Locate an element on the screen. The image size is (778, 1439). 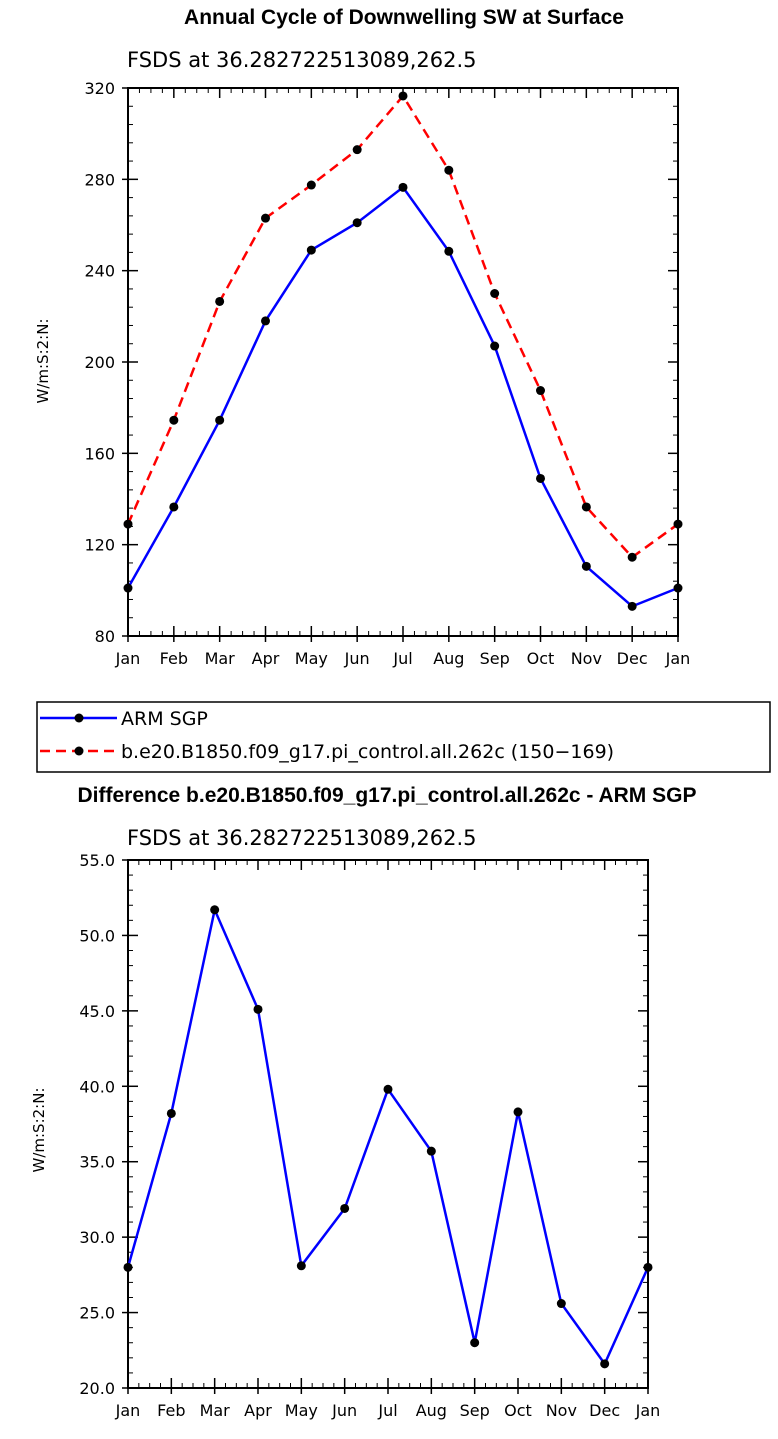
chart1-ytick-label: 80 is located at coordinates (105, 636).